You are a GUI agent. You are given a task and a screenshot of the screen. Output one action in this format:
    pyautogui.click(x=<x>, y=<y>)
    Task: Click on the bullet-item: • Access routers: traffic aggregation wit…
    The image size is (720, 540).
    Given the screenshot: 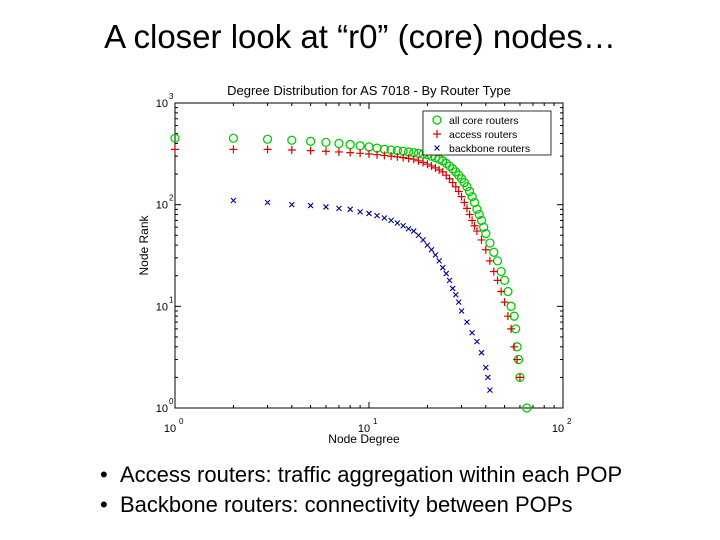 What is the action you would take?
    pyautogui.click(x=361, y=475)
    